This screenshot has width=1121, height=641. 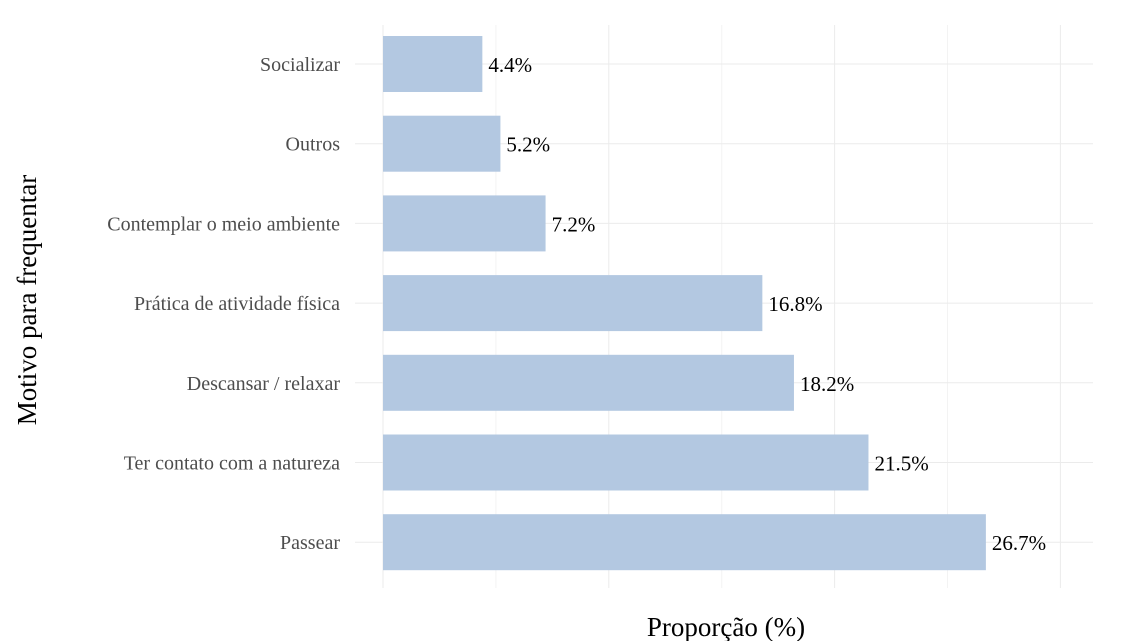 I want to click on category-label: Ter contato com a natureza, so click(x=232, y=464).